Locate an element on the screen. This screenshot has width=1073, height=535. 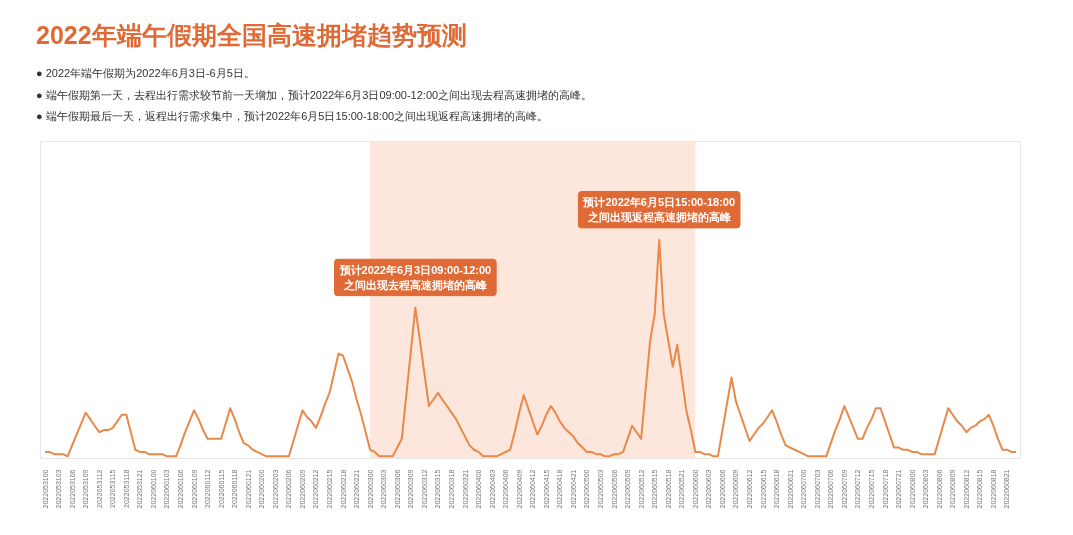
text: ● 端午假期第一天，去程出行需求较节前一天增加，预计2022年6月3日09:00-12:00之间出现去程高速拥堵的高峰。 is located at coordinates (314, 95).